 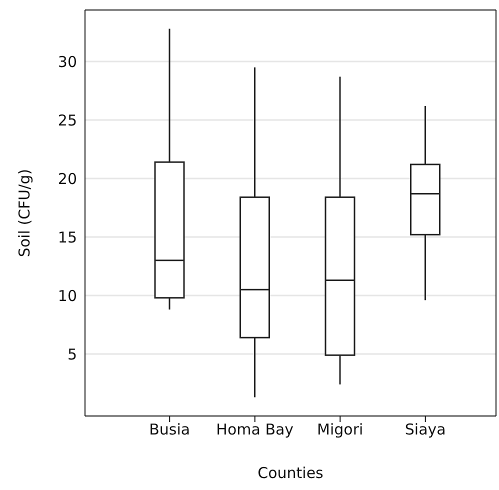 What do you see at coordinates (67, 179) in the screenshot?
I see `y-tick-label: 20` at bounding box center [67, 179].